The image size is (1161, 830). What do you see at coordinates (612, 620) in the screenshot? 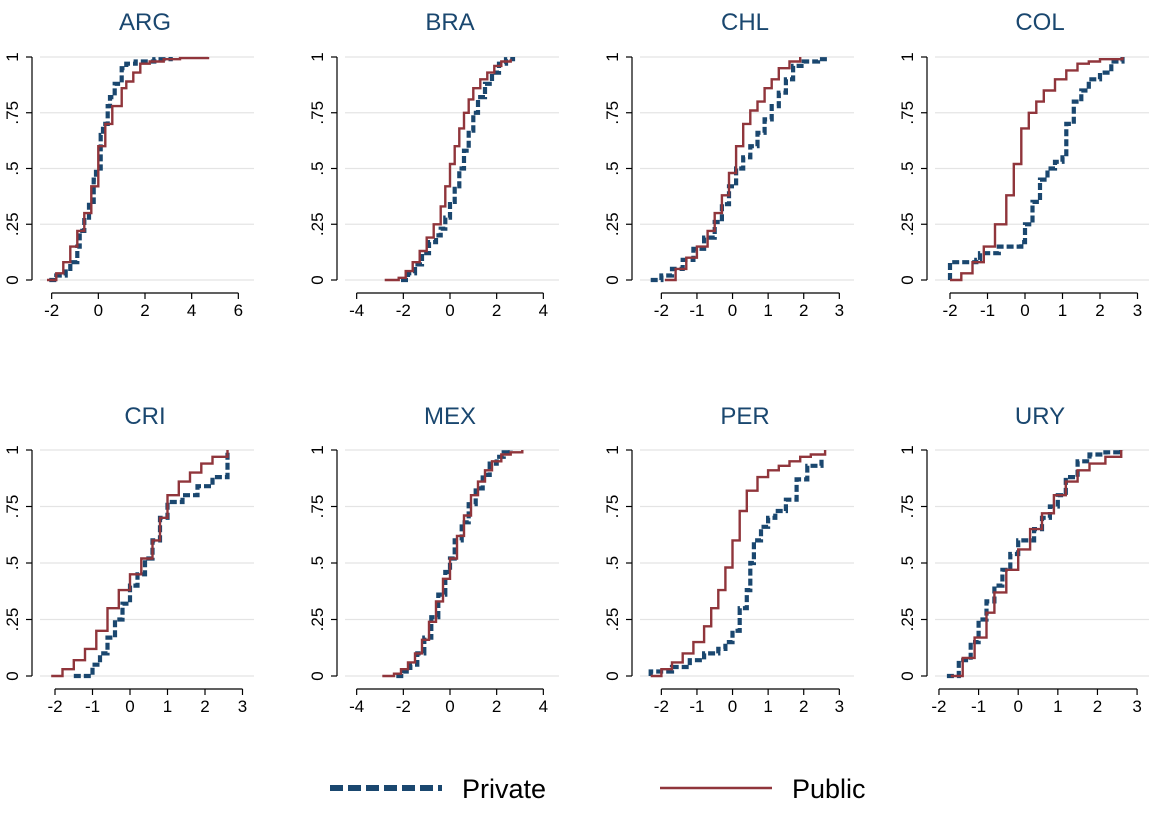
I see `y-tick-label-per-1: .25` at bounding box center [612, 620].